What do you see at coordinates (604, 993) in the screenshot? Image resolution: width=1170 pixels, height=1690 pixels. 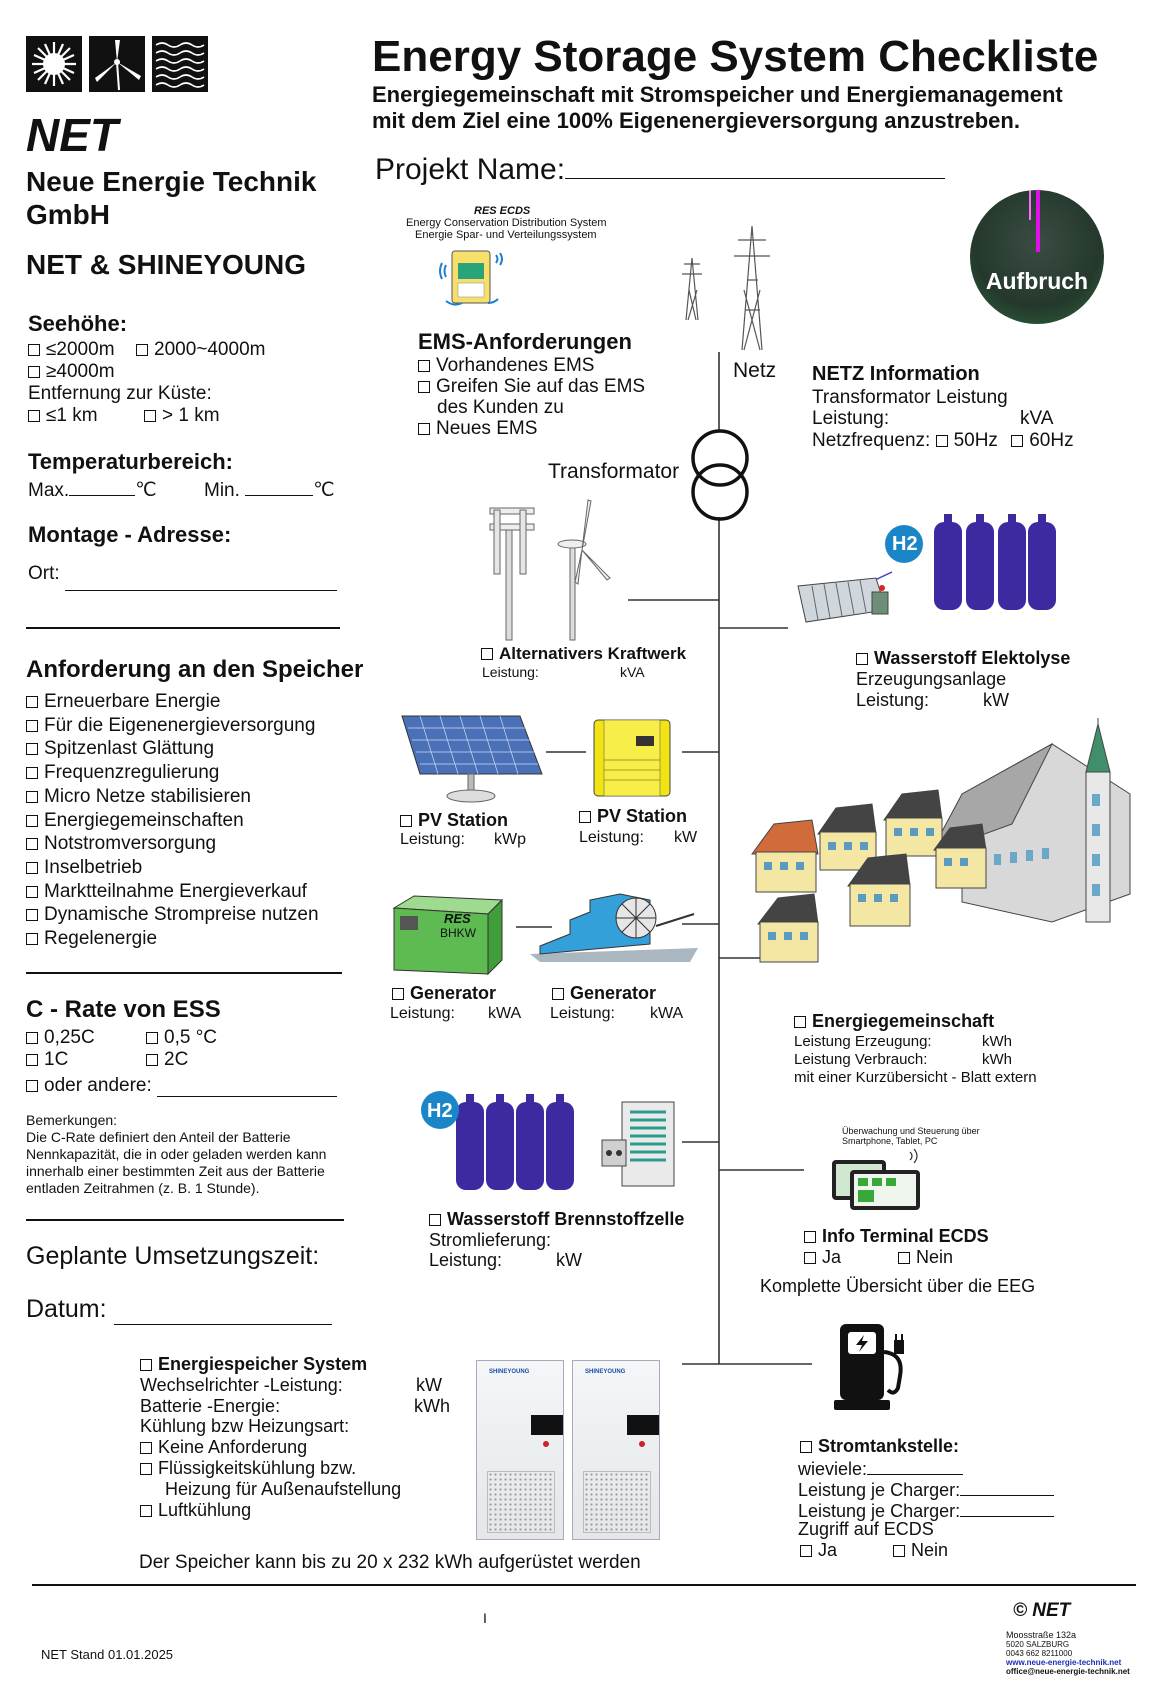 I see `gen2-title: Generator` at bounding box center [604, 993].